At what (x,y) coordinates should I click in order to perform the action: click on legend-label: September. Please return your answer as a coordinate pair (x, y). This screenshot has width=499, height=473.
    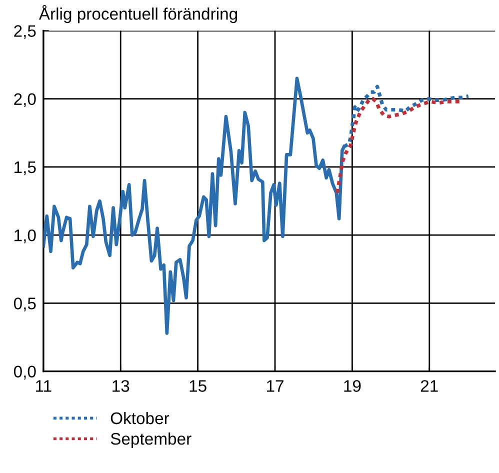
    Looking at the image, I should click on (151, 440).